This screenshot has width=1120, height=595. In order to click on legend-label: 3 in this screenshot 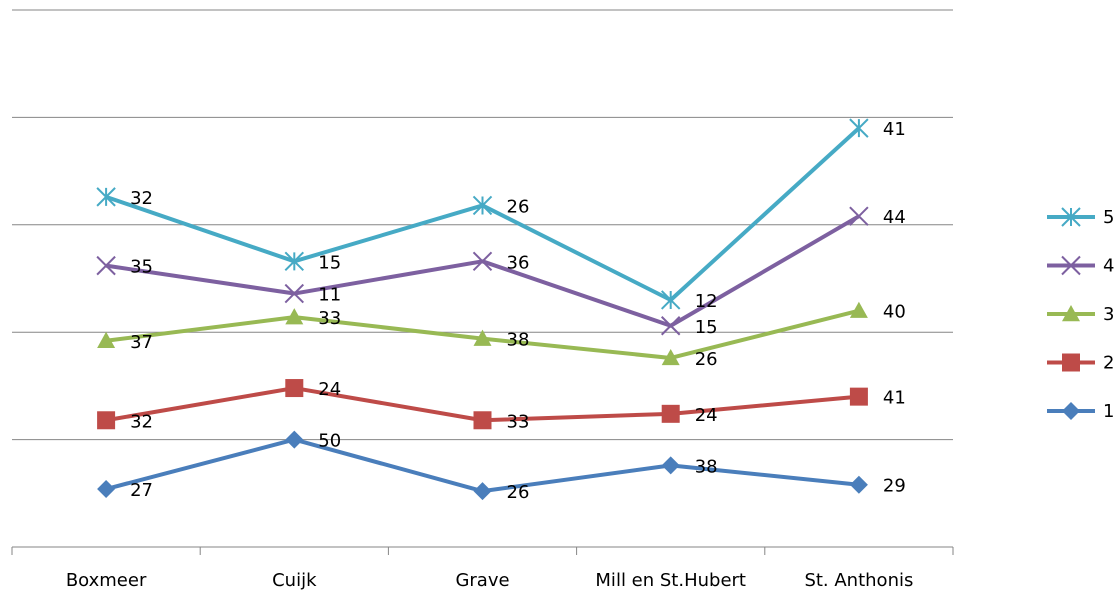, I will do `click(1108, 314)`.